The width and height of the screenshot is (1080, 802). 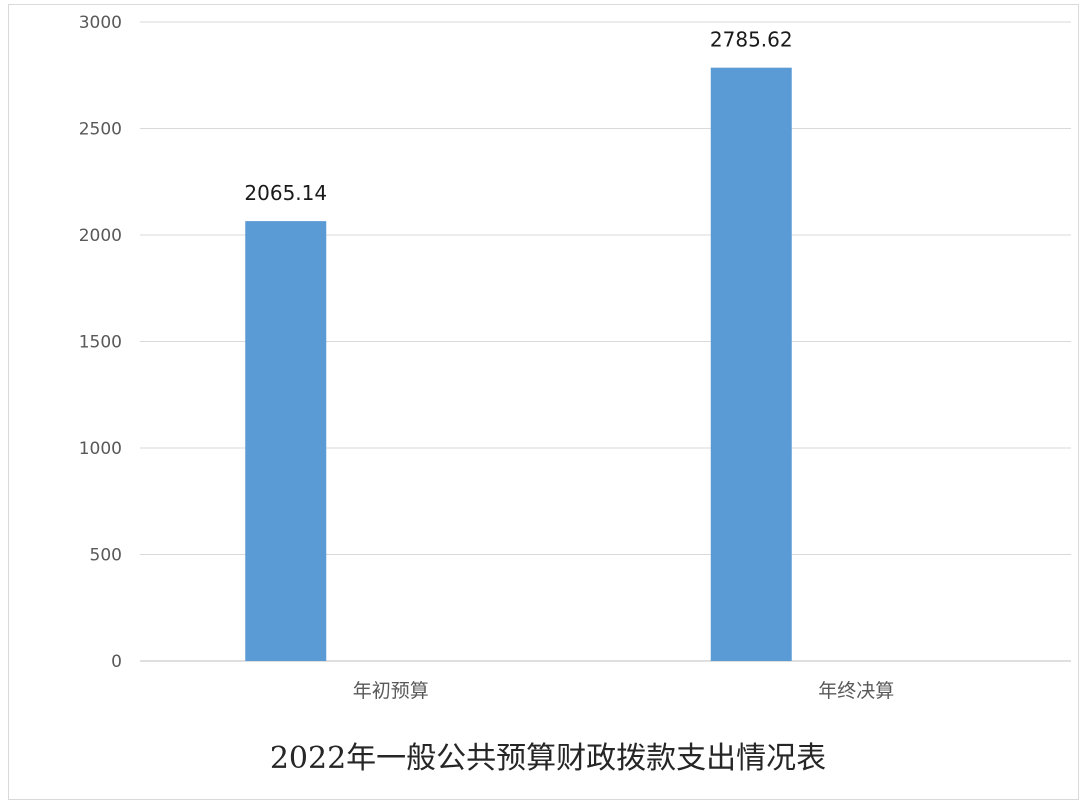 What do you see at coordinates (100, 23) in the screenshot?
I see `y-tick-label: 3000` at bounding box center [100, 23].